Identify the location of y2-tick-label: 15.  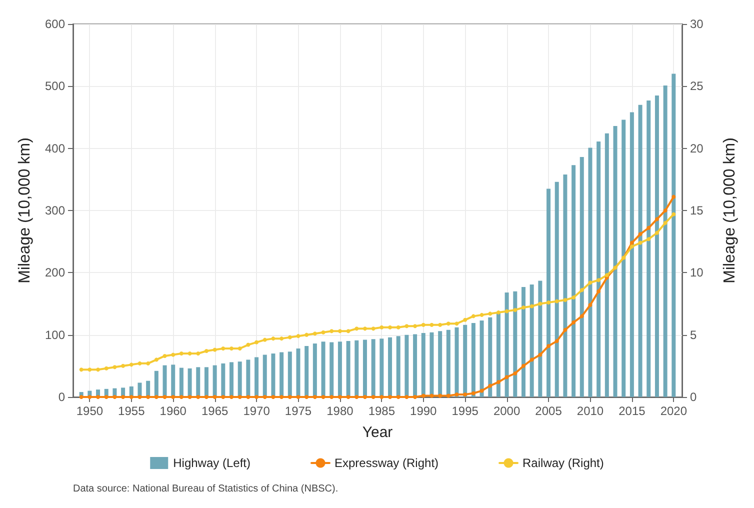
(697, 211).